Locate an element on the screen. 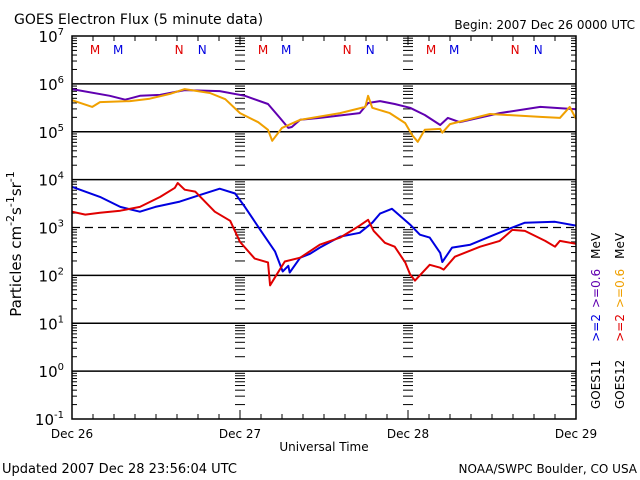 This screenshot has width=640, height=480. y-tick-label: 10⁷ is located at coordinates (51, 36).